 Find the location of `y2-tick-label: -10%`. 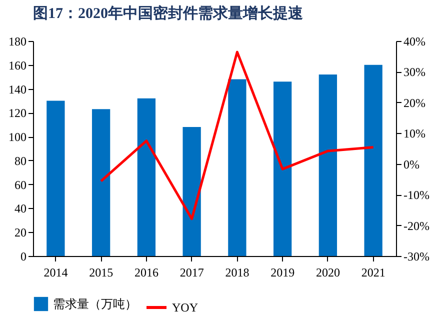

y2-tick-label: -10% is located at coordinates (417, 195).